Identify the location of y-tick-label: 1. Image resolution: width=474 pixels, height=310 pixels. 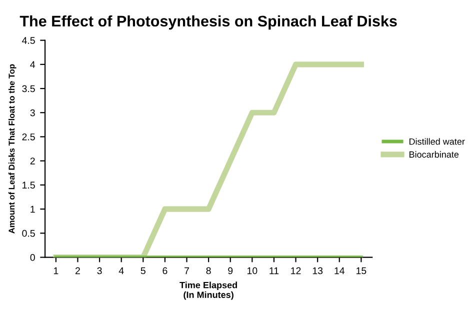
(32, 209).